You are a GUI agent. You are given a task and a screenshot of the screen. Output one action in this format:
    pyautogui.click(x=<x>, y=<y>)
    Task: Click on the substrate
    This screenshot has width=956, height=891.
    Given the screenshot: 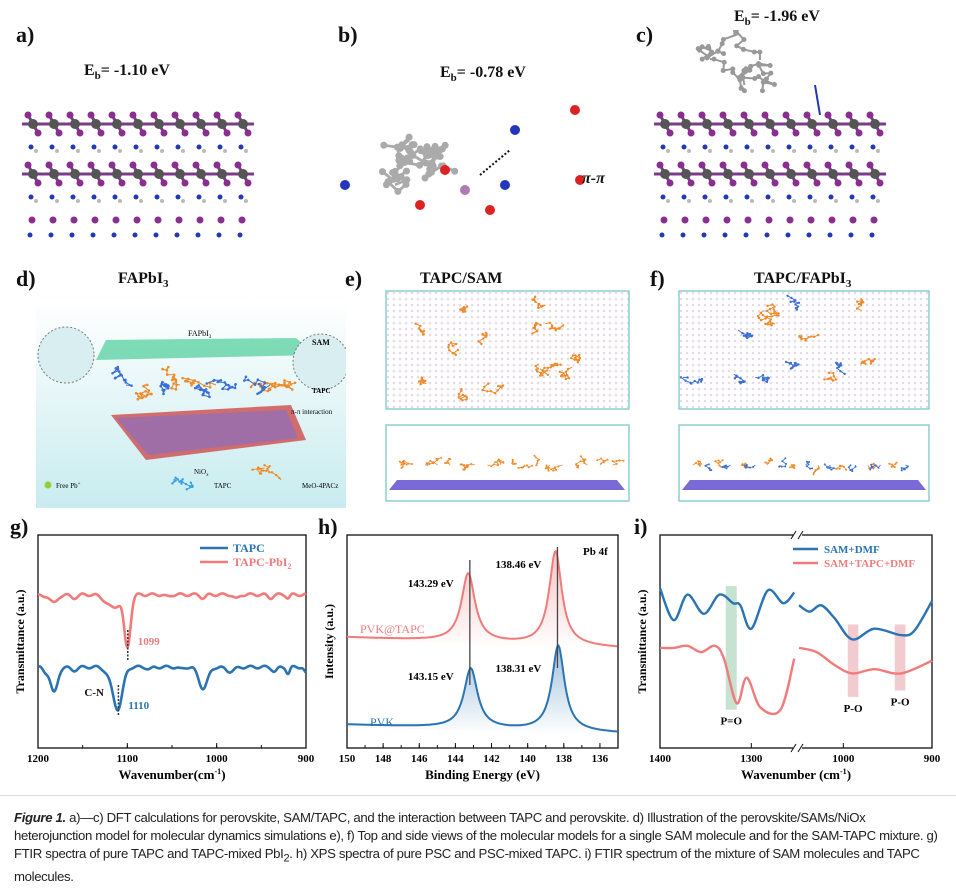 What is the action you would take?
    pyautogui.click(x=507, y=485)
    